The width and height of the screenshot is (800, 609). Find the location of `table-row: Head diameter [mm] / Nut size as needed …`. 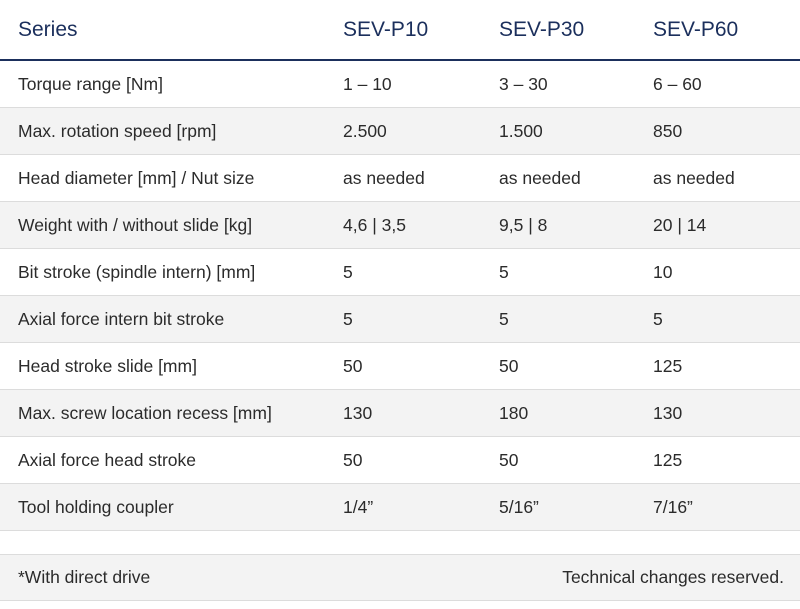

table-row: Head diameter [mm] / Nut size as needed … is located at coordinates (400, 178).